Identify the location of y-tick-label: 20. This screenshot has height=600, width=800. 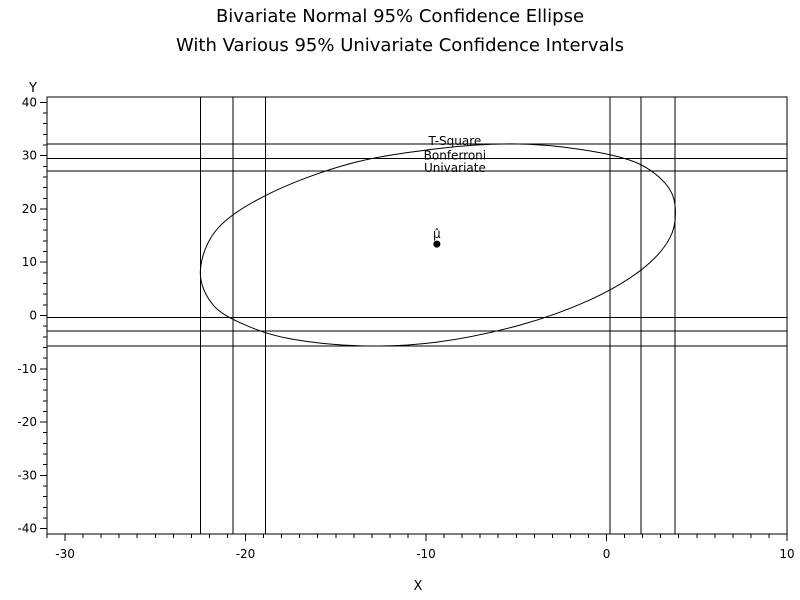
(29, 209).